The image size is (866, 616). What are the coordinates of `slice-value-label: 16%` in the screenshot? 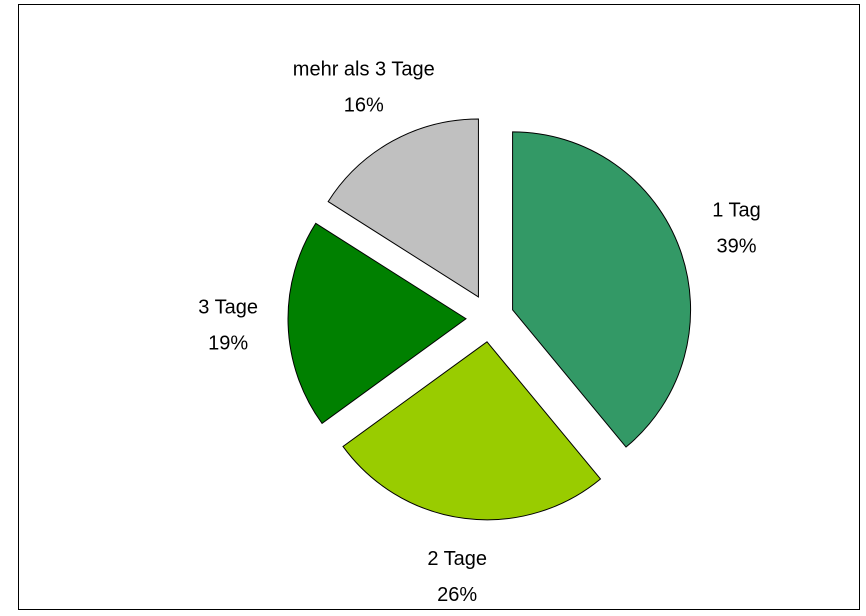 It's located at (364, 106).